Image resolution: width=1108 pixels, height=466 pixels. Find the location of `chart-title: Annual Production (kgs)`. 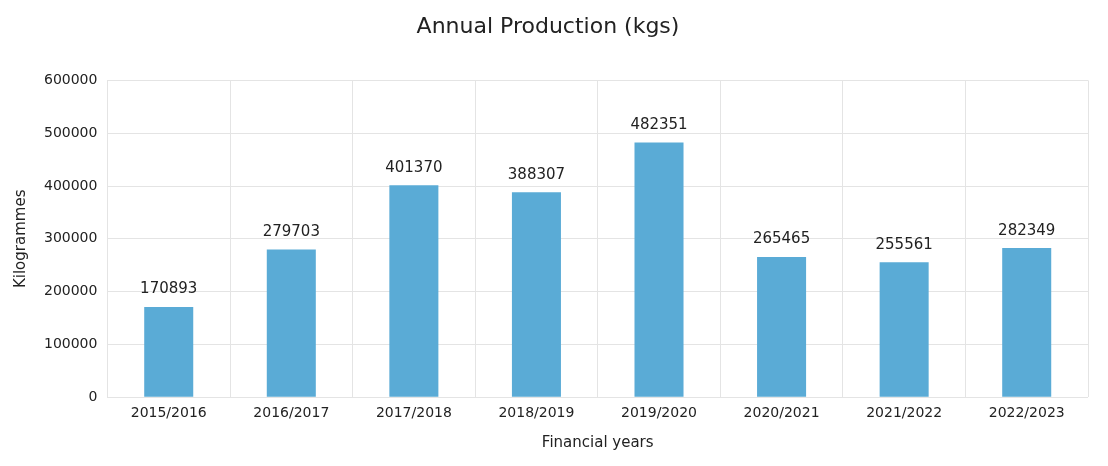

chart-title: Annual Production (kgs) is located at coordinates (548, 25).